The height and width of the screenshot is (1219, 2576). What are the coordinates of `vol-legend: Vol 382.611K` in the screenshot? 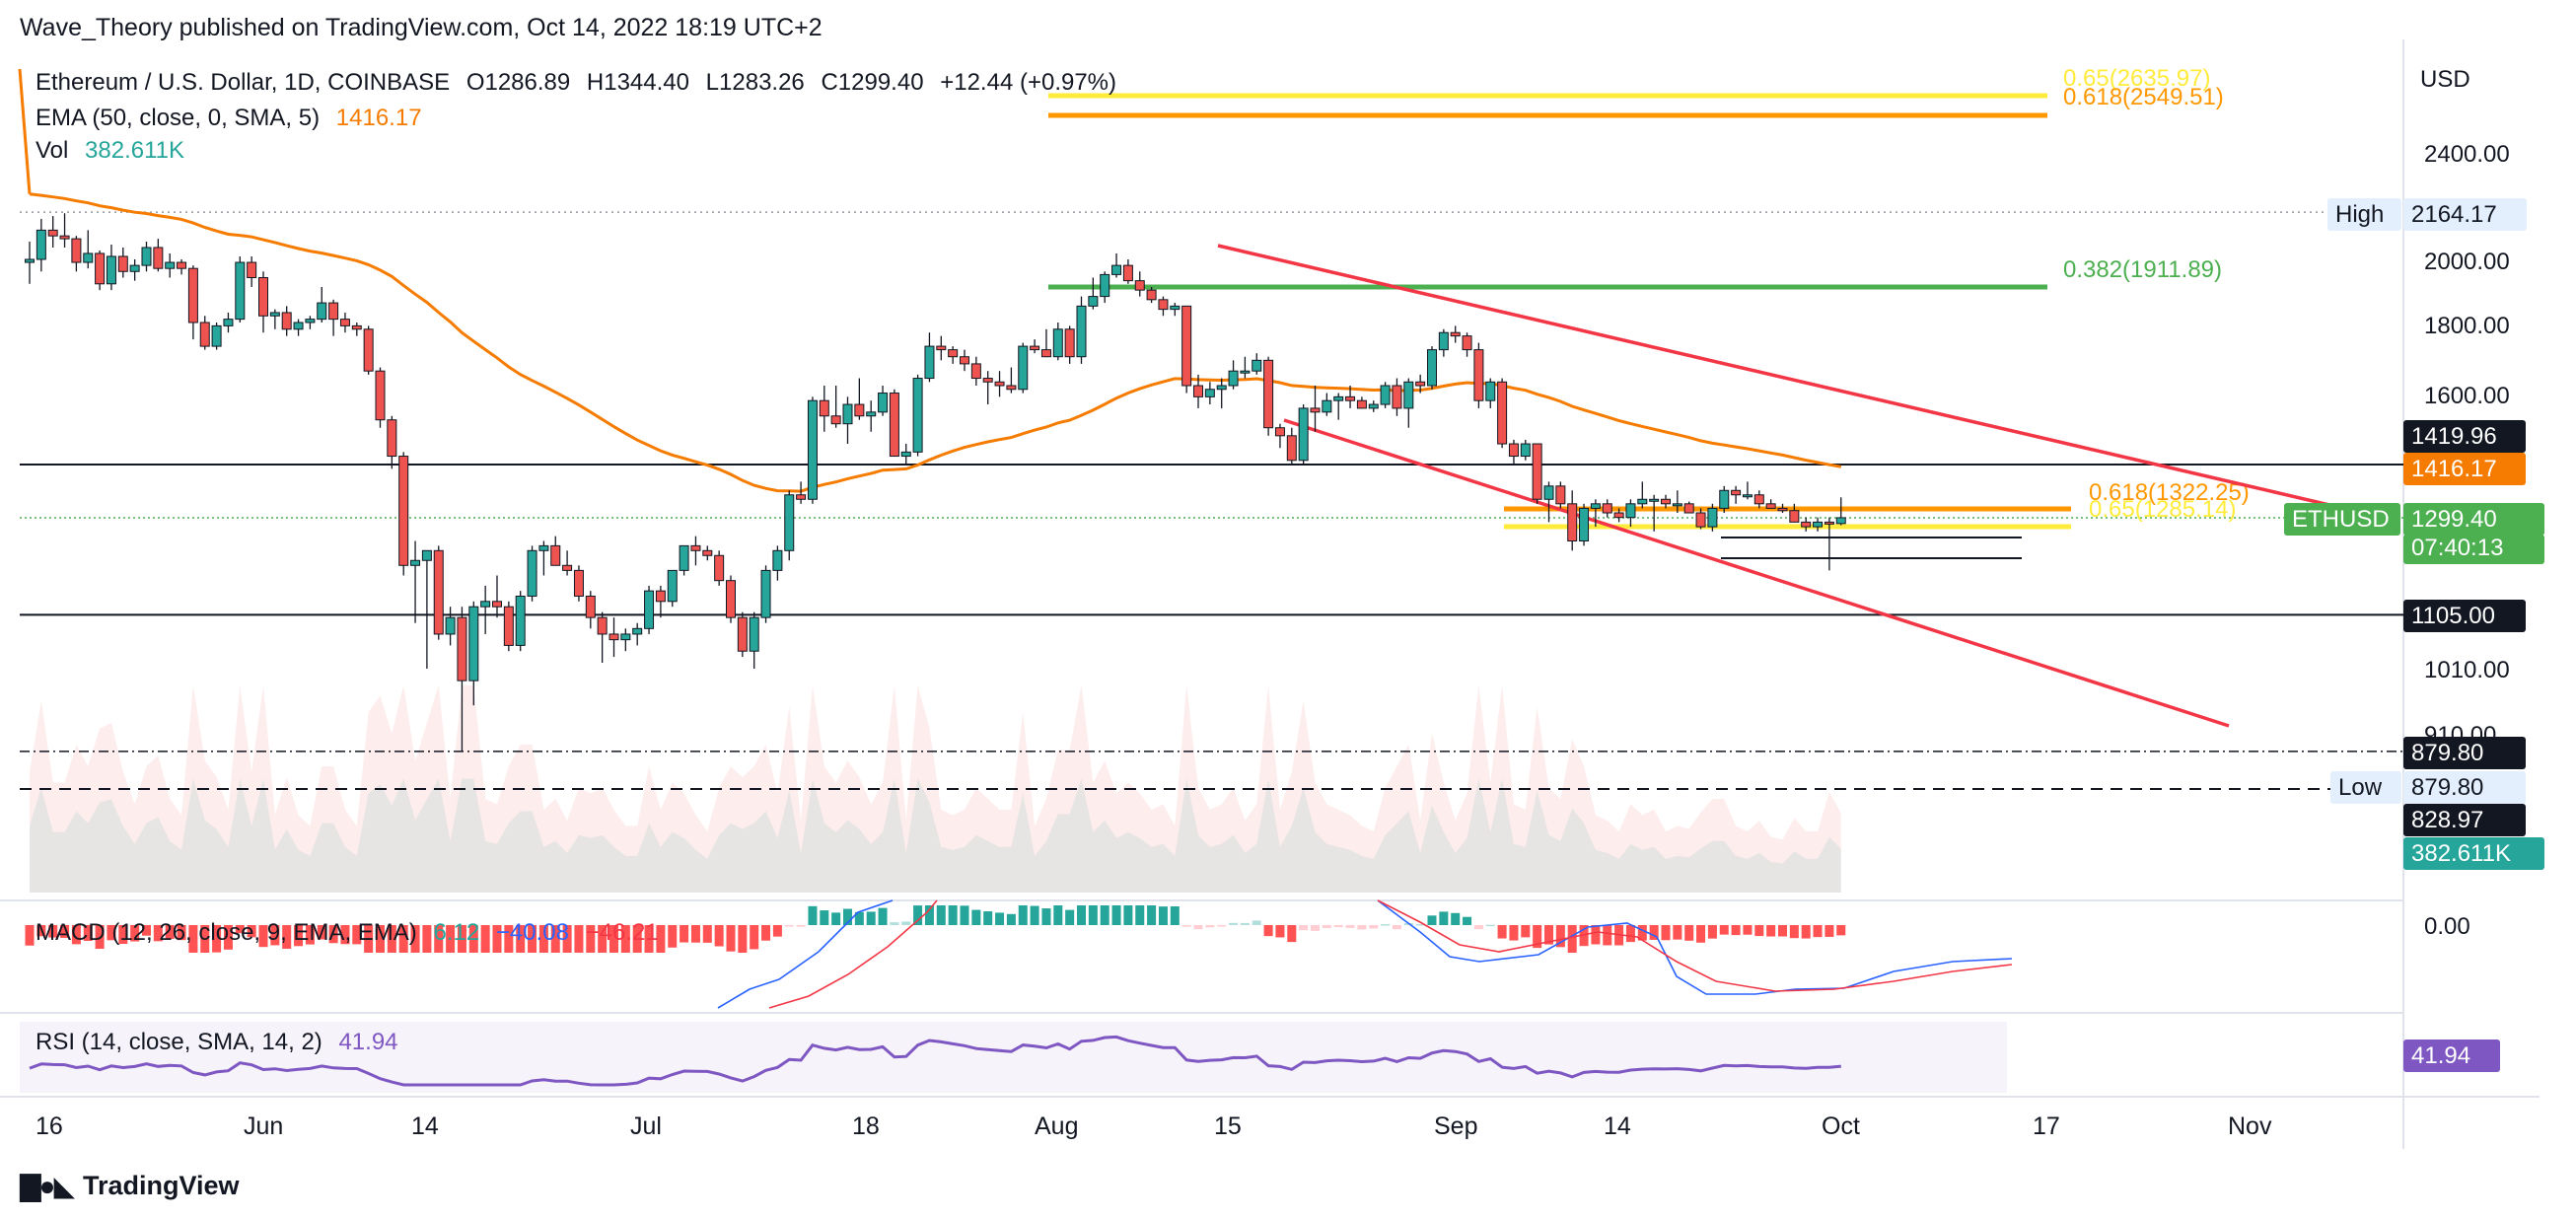 It's located at (115, 151).